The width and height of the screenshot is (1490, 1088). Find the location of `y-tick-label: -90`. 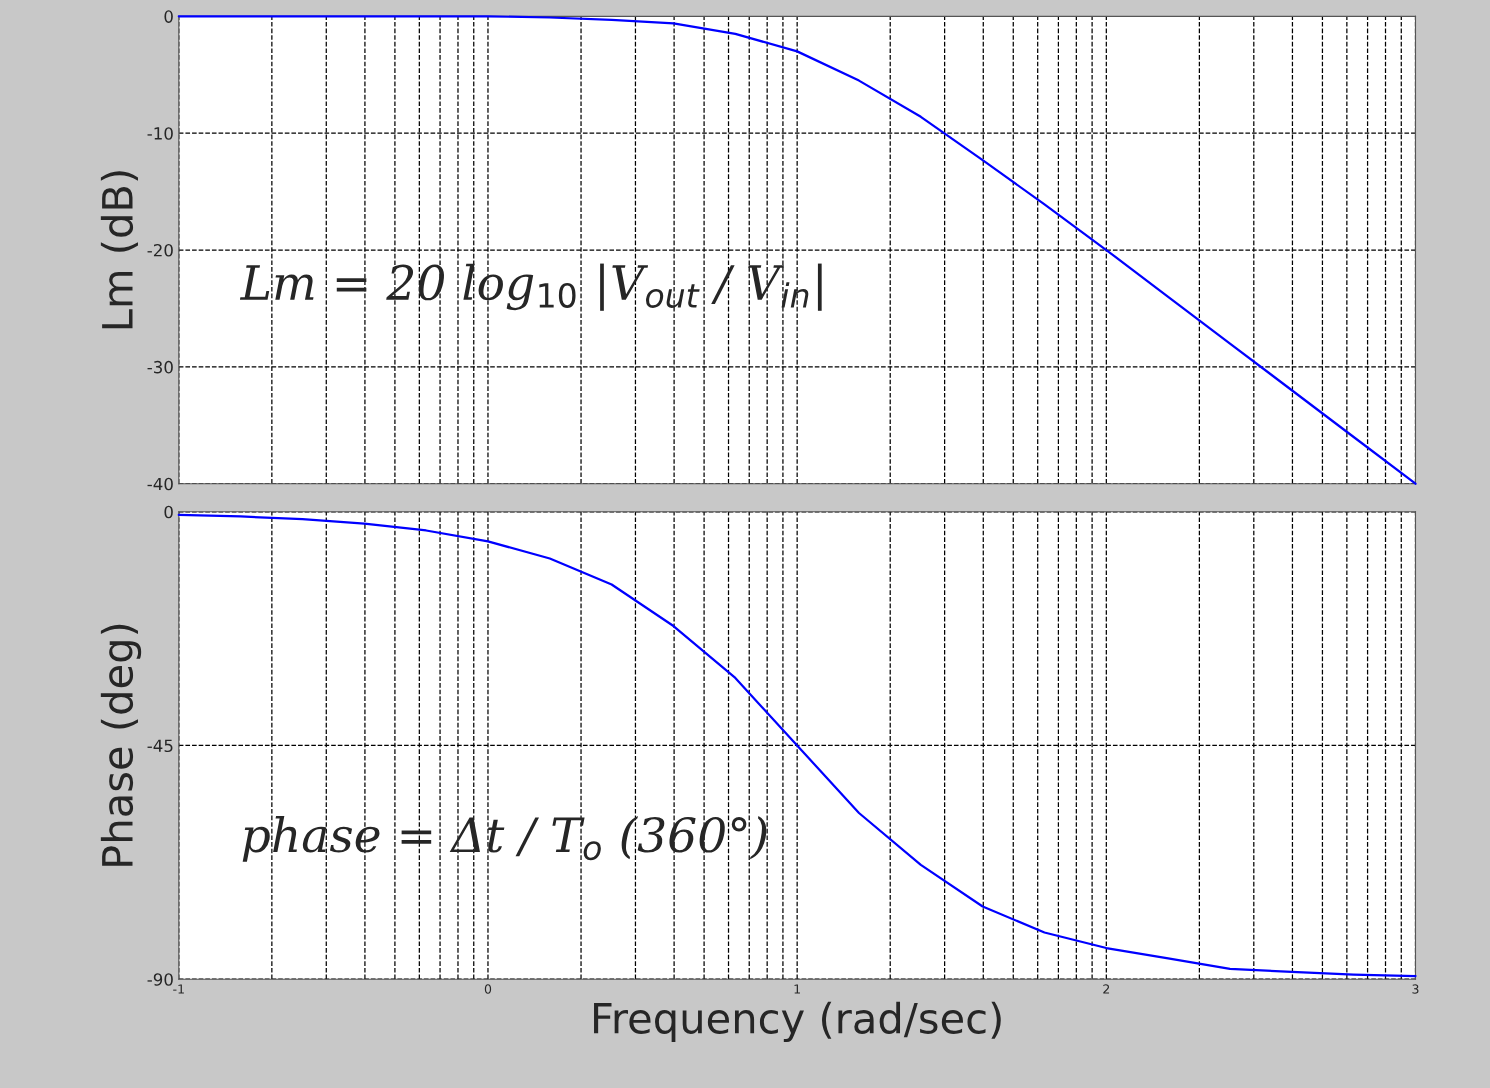

y-tick-label: -90 is located at coordinates (160, 979).